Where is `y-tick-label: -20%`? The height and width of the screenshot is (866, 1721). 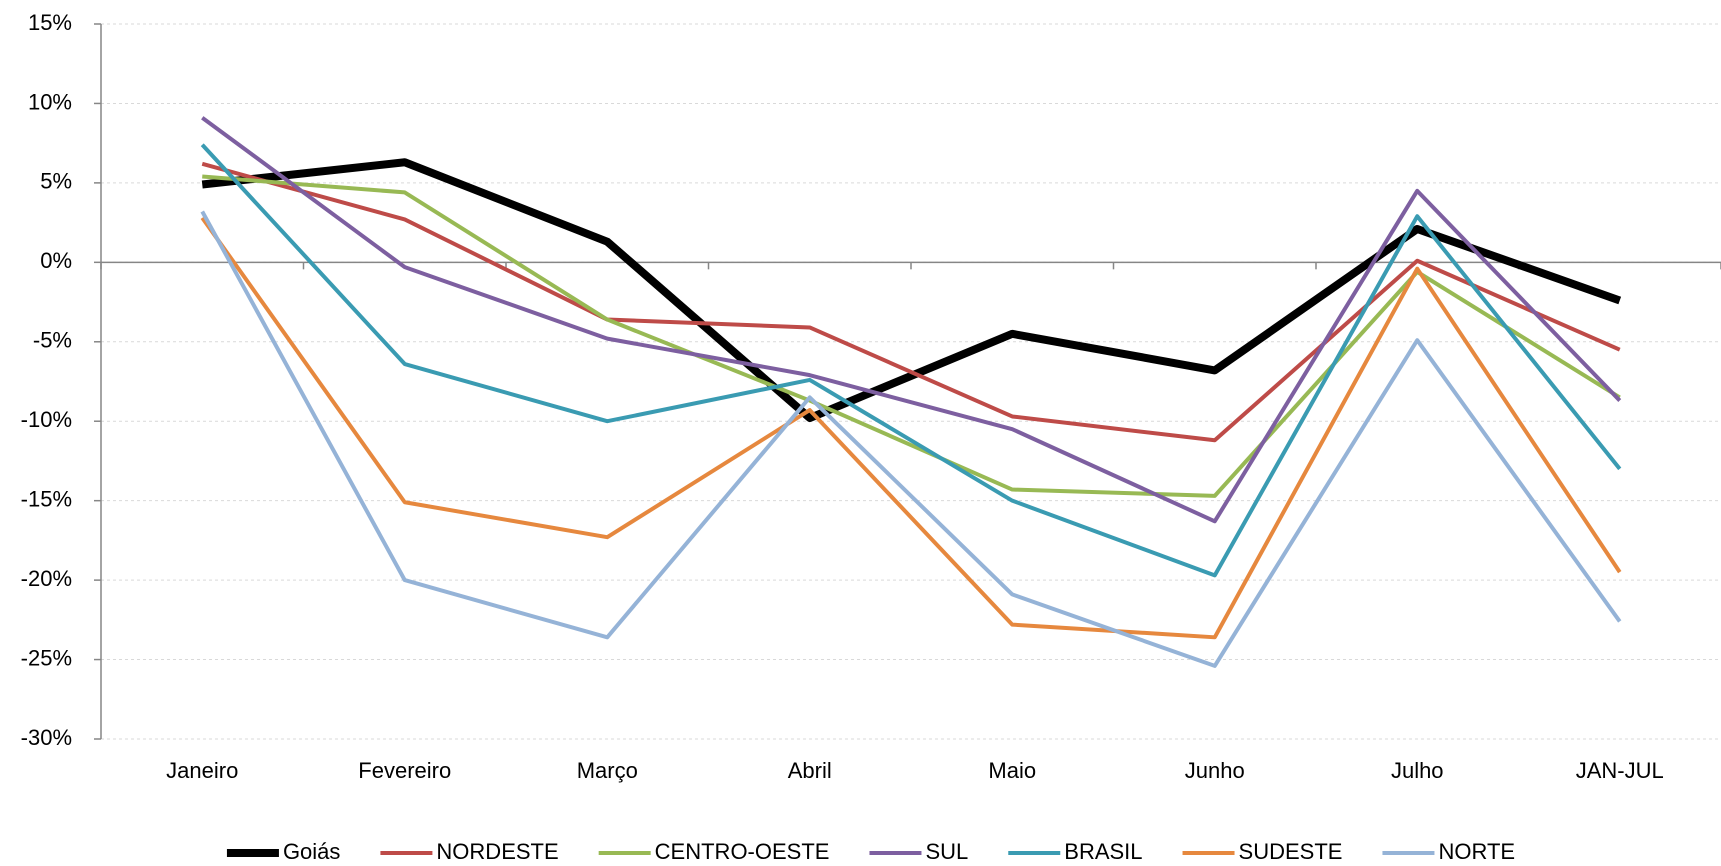 y-tick-label: -20% is located at coordinates (46, 578).